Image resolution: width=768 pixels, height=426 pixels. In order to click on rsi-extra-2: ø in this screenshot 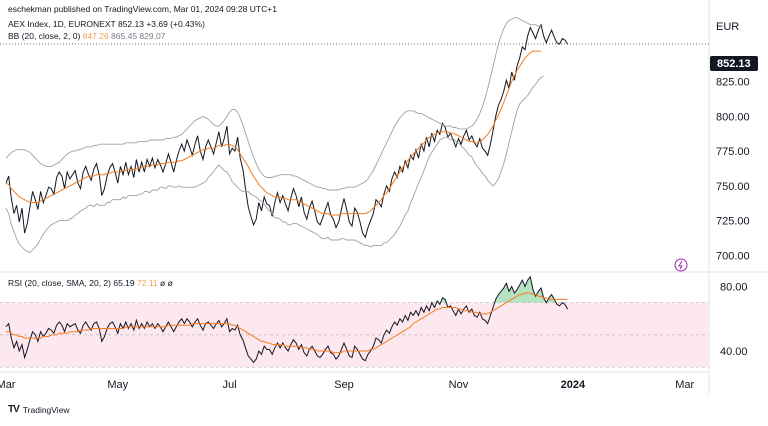, I will do `click(170, 283)`.